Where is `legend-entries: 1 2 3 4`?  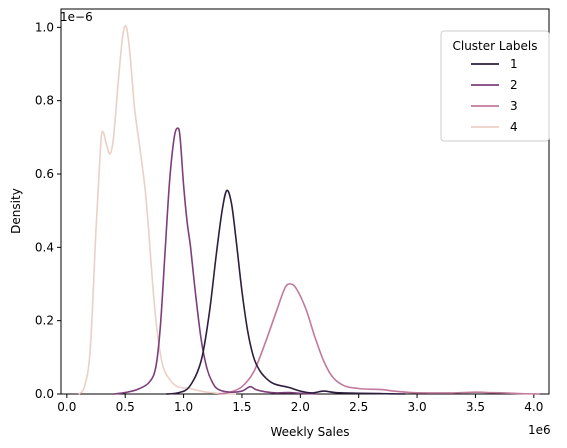
legend-entries: 1 2 3 4 is located at coordinates (494, 95).